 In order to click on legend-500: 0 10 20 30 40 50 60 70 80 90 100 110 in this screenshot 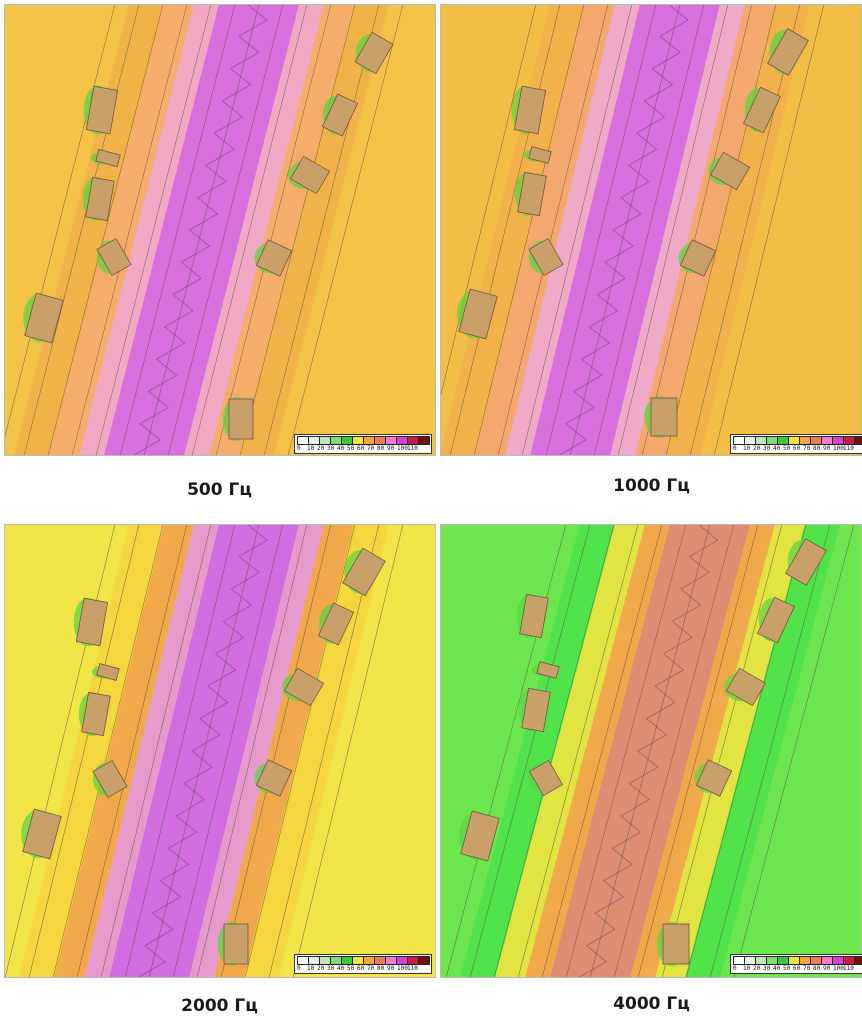, I will do `click(363, 444)`.